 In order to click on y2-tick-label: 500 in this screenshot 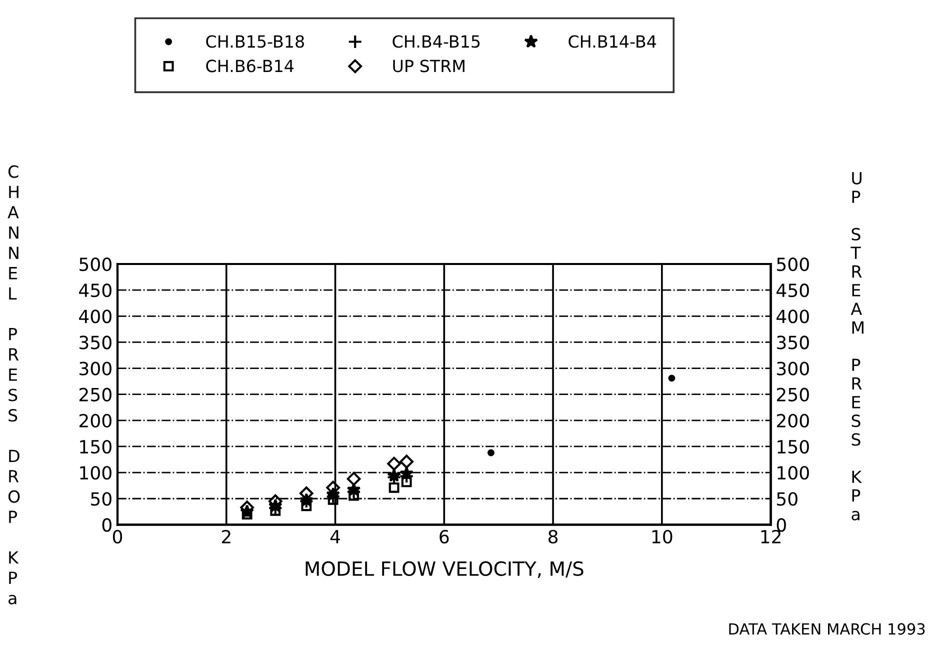, I will do `click(793, 264)`.